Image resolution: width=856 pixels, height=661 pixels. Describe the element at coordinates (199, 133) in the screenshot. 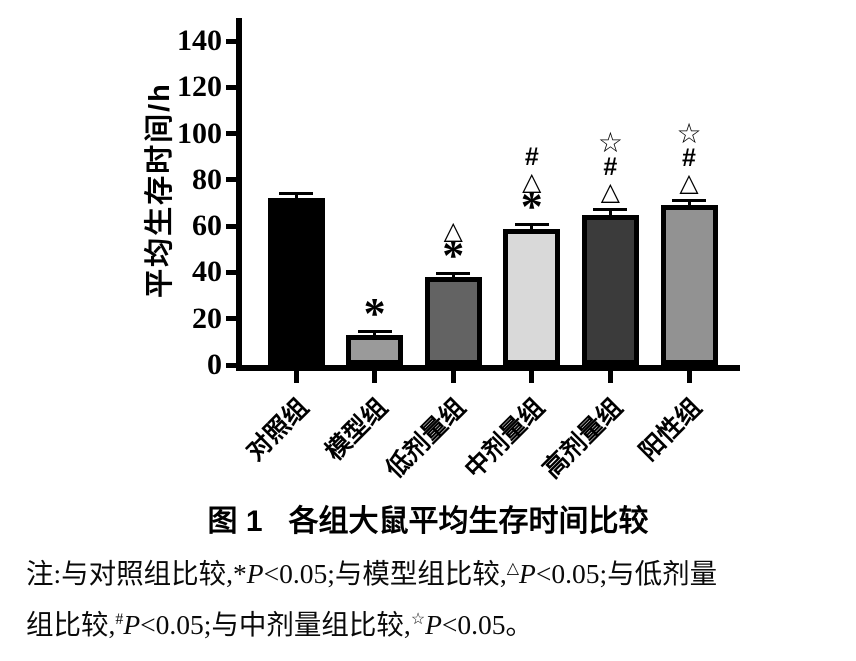

I see `y-tick-label: 100` at that location.